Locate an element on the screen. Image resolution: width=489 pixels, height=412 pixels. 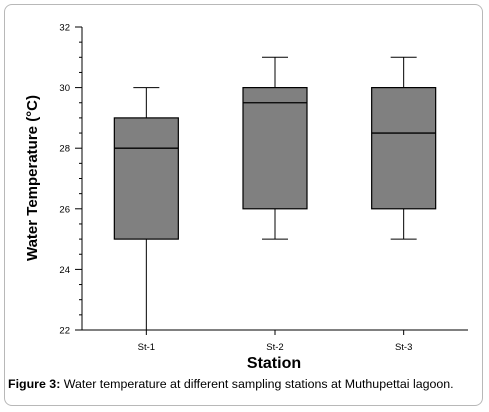
y-tick-label: 24 is located at coordinates (64, 270).